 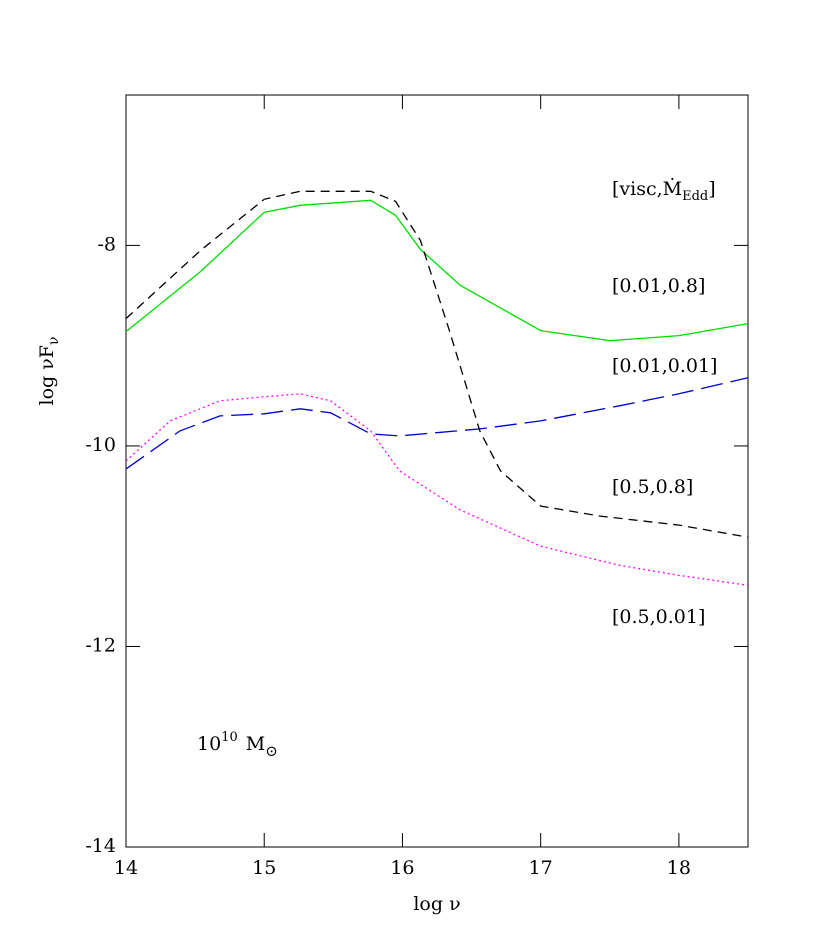 I want to click on legend-label: [0.5,0.8], so click(x=652, y=487).